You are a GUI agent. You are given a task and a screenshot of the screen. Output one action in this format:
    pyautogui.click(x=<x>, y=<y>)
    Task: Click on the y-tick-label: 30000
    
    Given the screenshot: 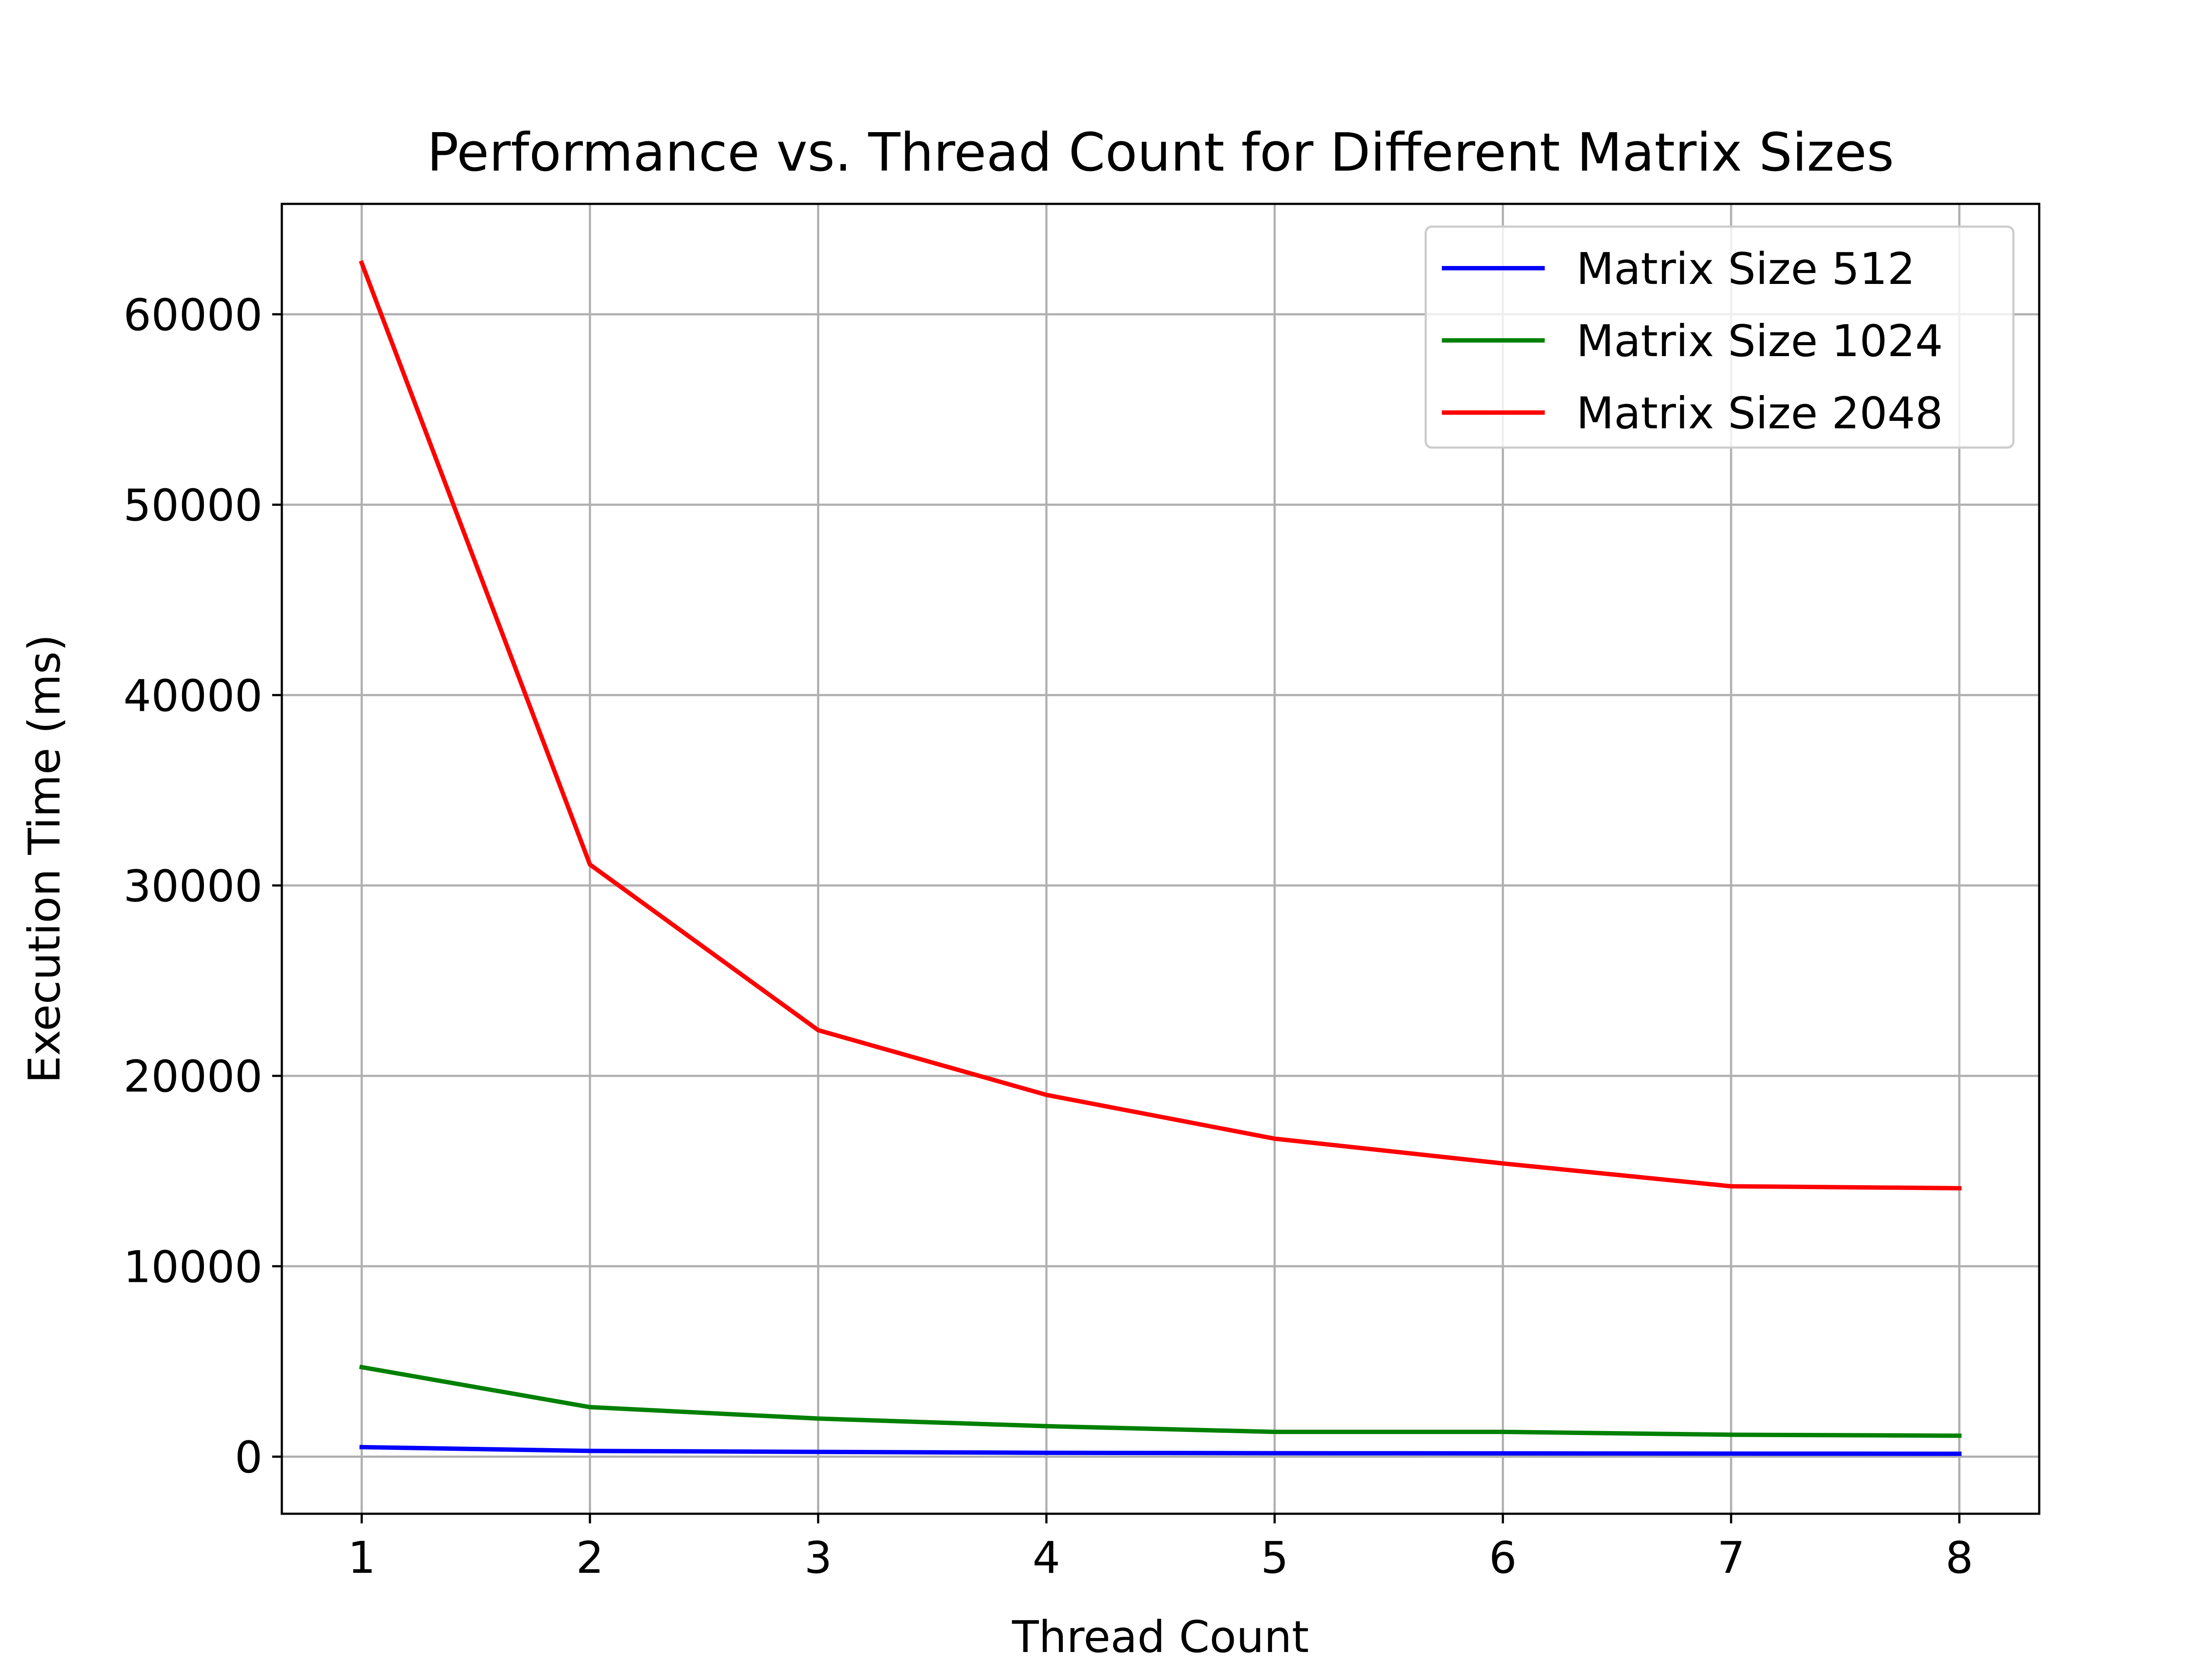 What is the action you would take?
    pyautogui.click(x=193, y=886)
    